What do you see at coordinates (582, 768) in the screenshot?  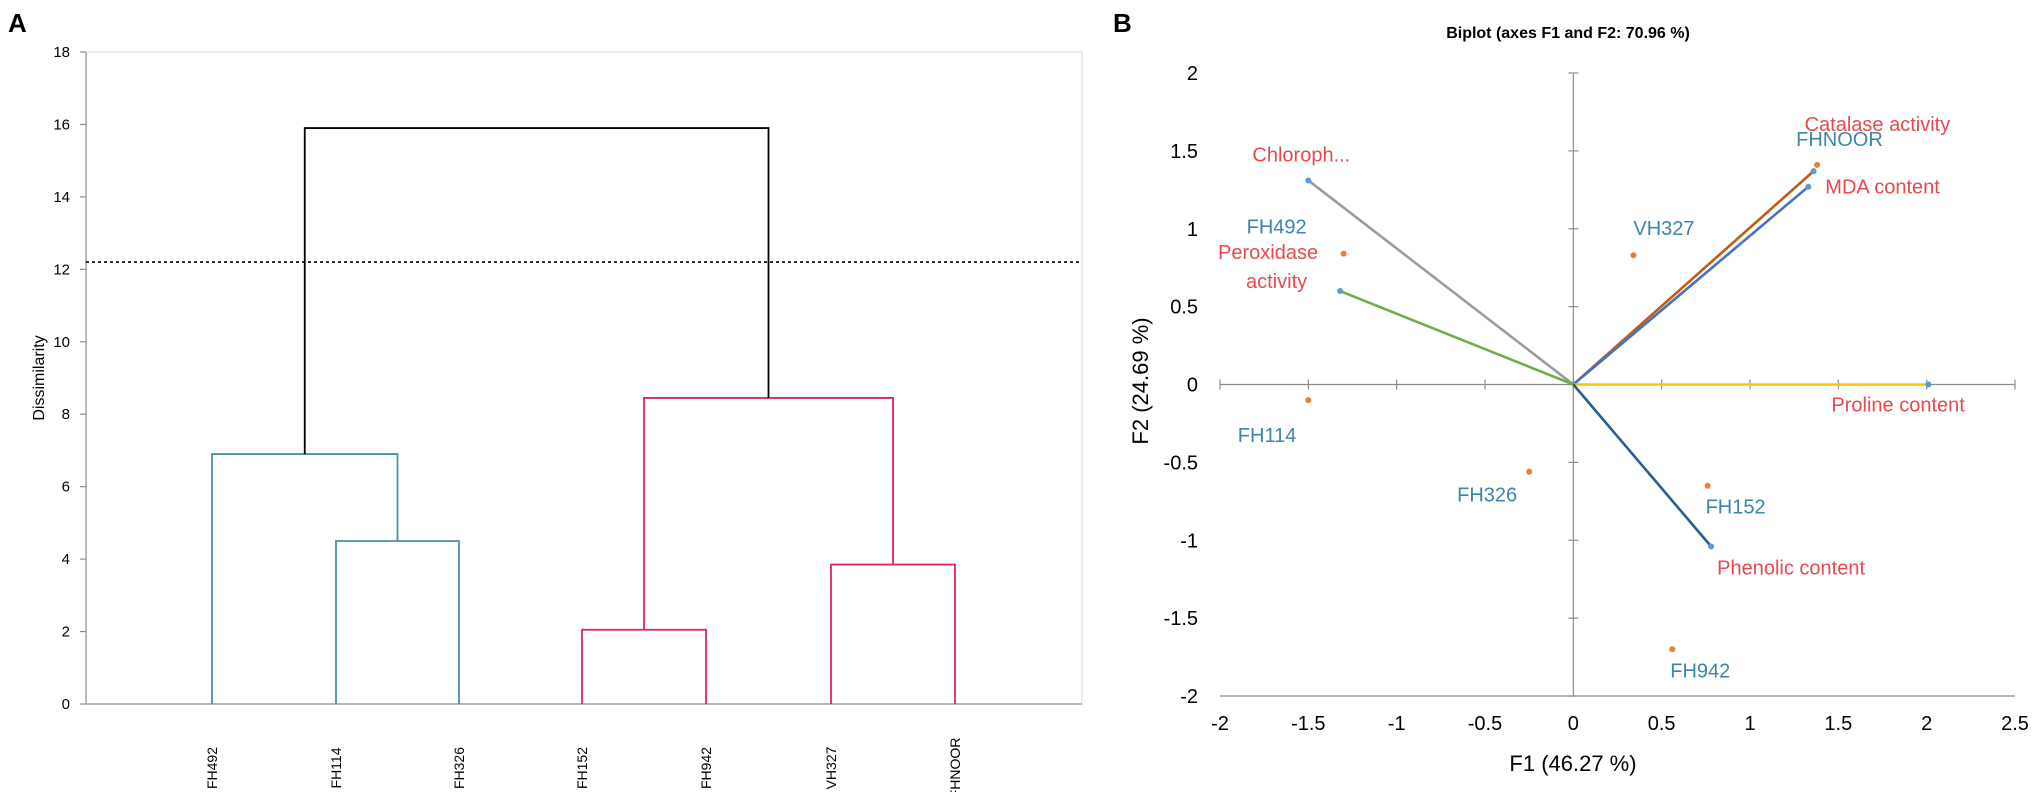 I see `panel-a-leaf-label: FH152` at bounding box center [582, 768].